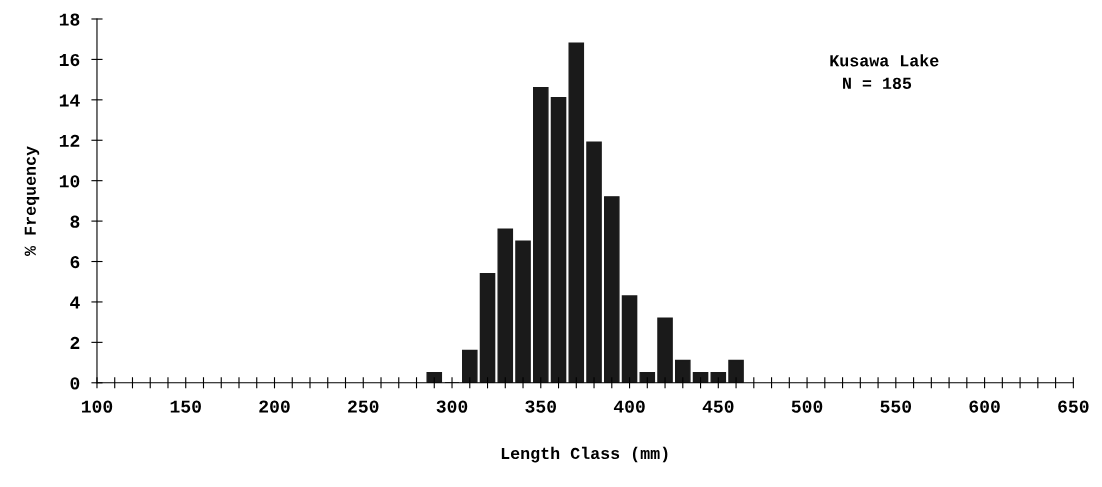  I want to click on annotation: Kusawa Lake, so click(884, 60).